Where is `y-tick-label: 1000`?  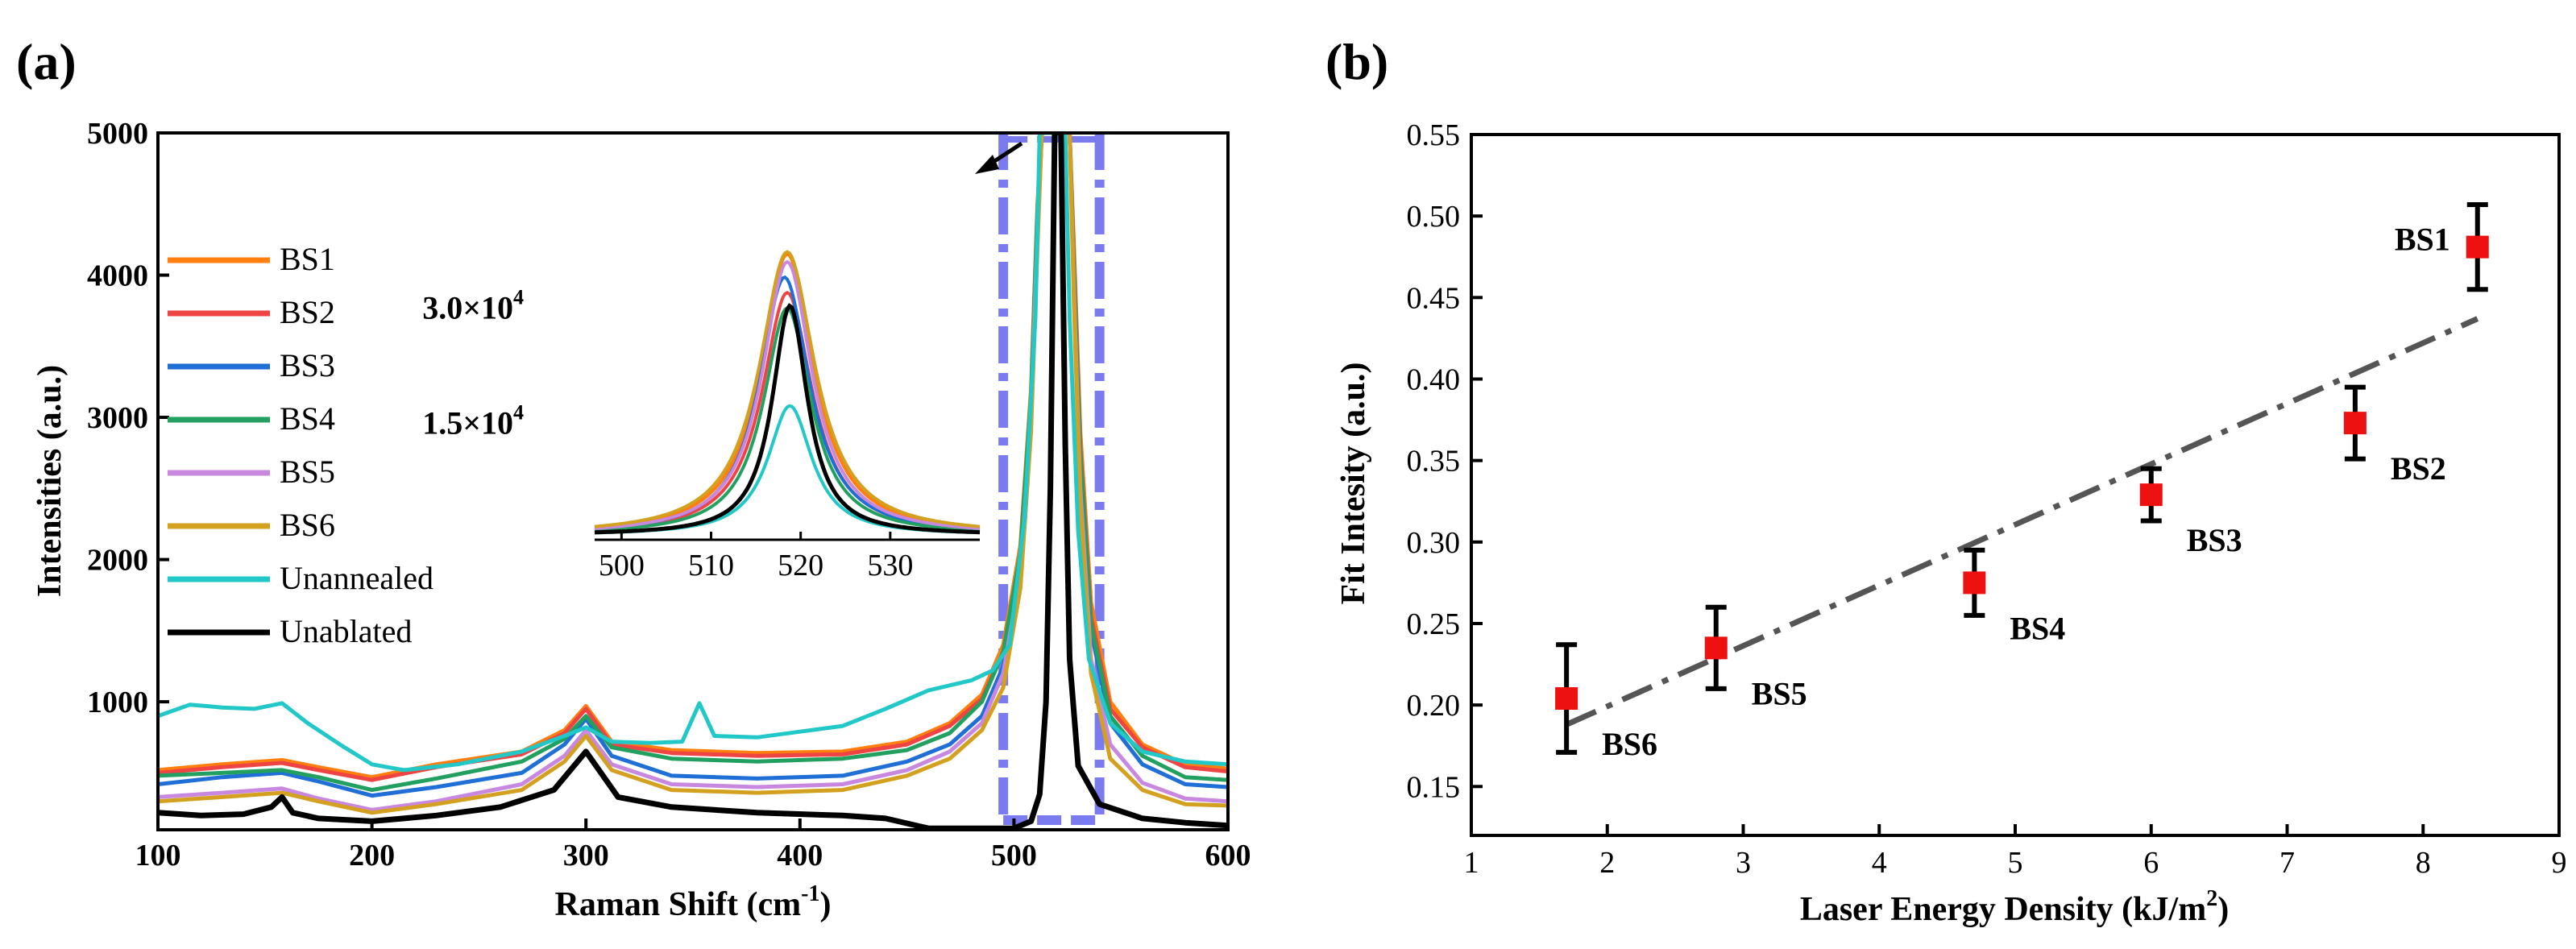 y-tick-label: 1000 is located at coordinates (117, 702).